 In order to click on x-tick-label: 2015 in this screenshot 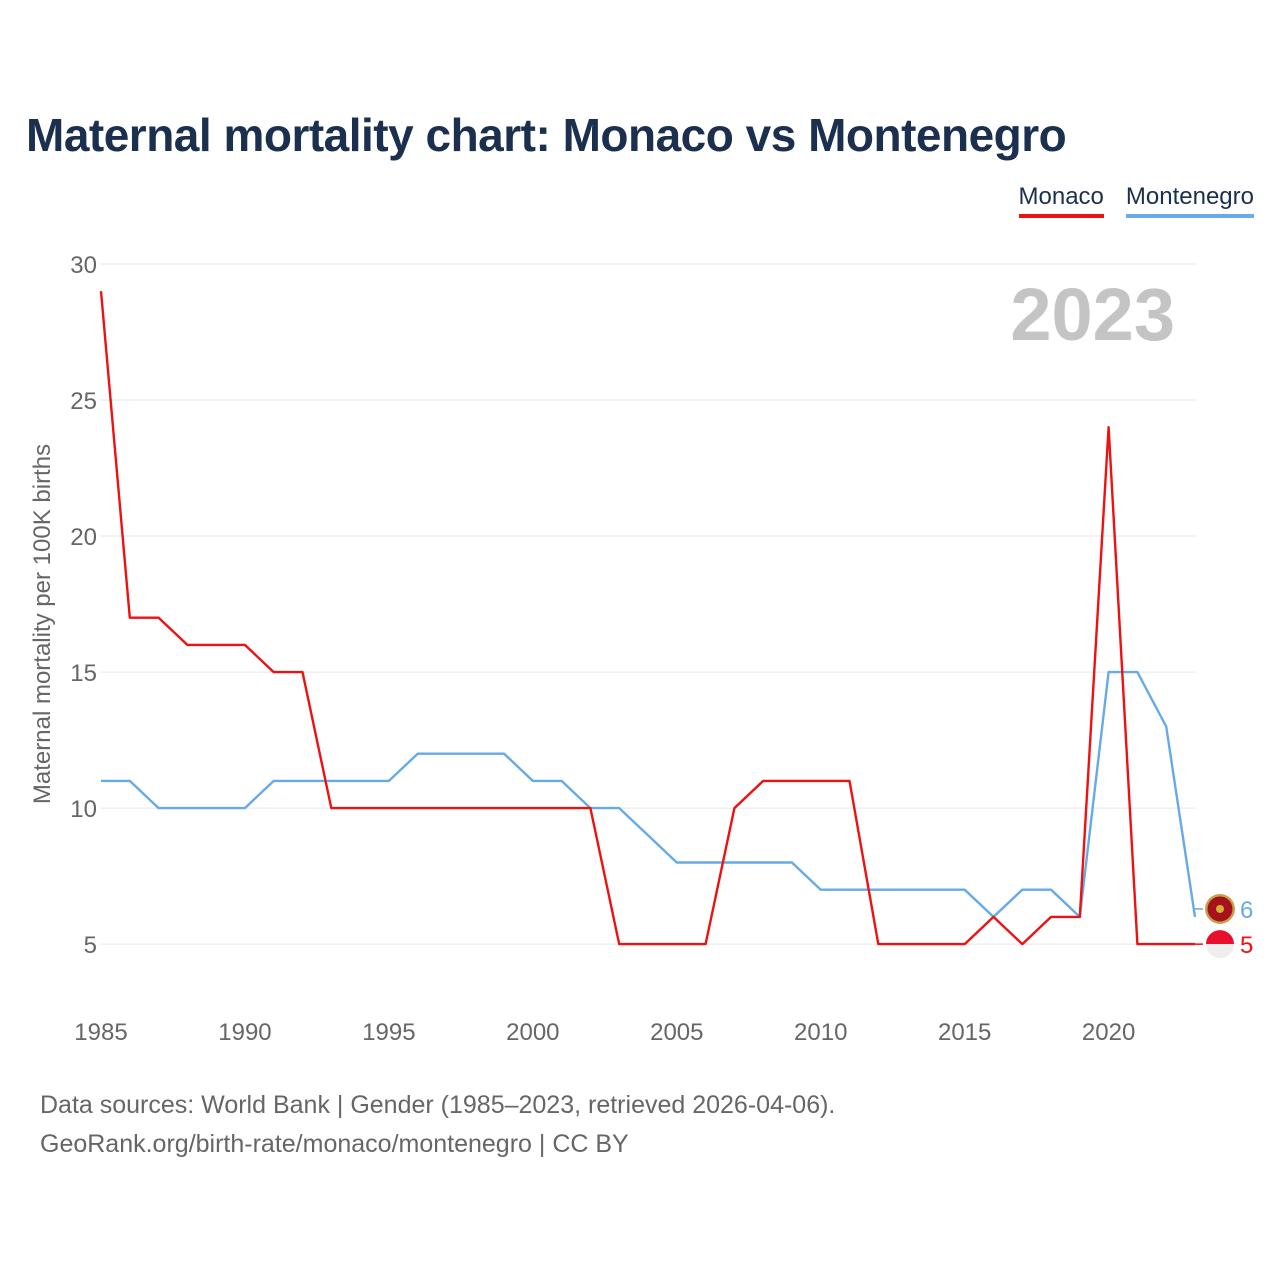, I will do `click(964, 1032)`.